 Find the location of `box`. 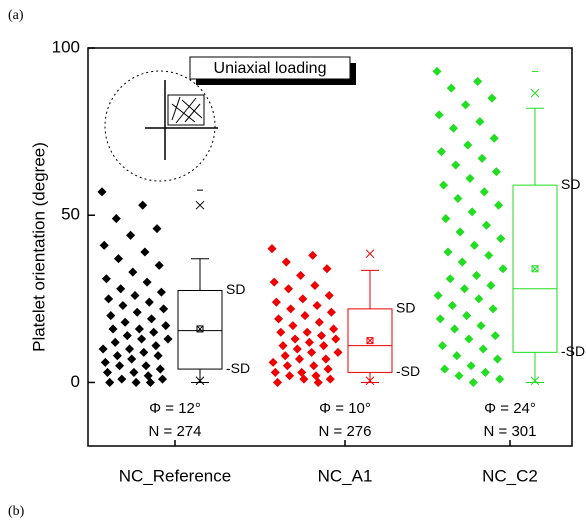

box is located at coordinates (200, 329).